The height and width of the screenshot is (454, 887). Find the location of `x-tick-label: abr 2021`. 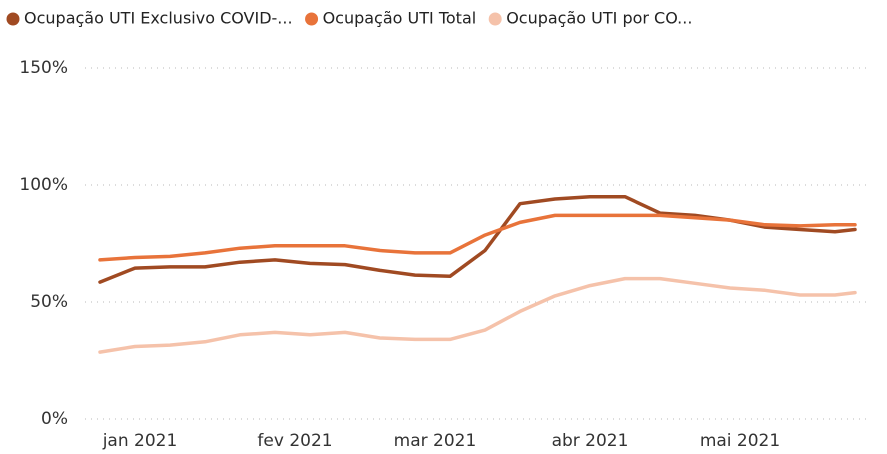

x-tick-label: abr 2021 is located at coordinates (590, 441).